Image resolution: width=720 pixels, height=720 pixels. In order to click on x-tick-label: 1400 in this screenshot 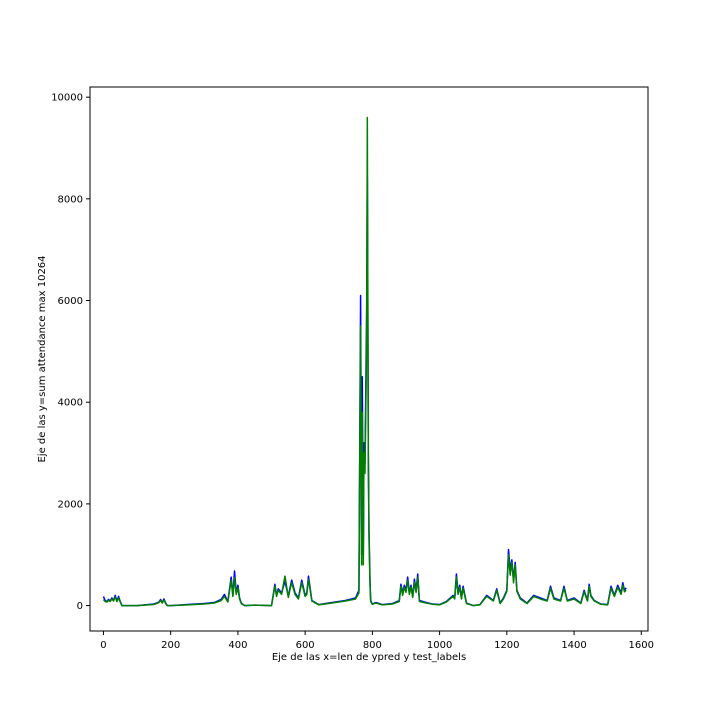, I will do `click(573, 645)`.